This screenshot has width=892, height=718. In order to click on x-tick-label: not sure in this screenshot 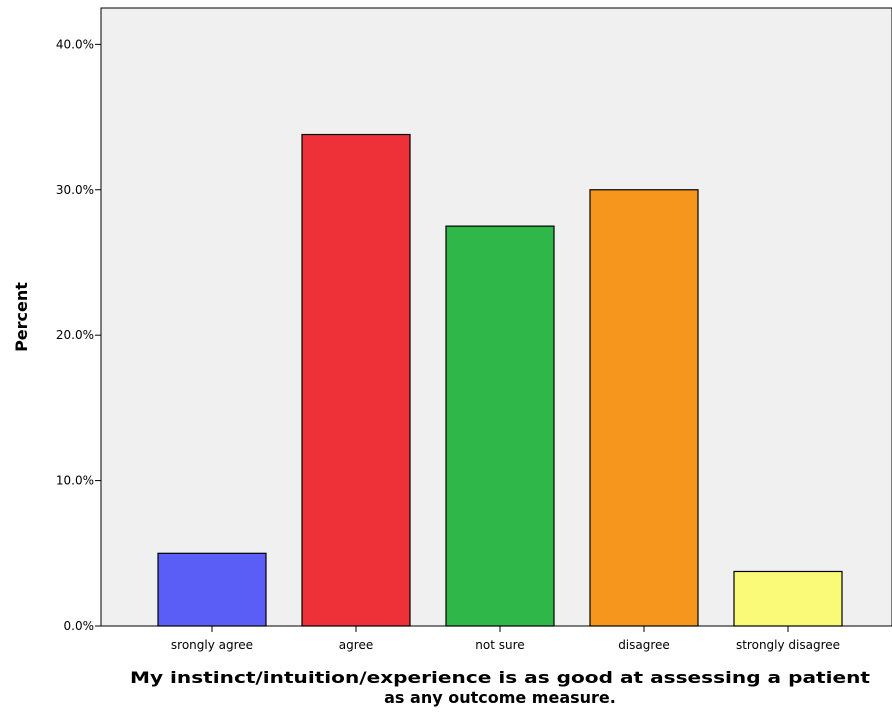, I will do `click(499, 645)`.